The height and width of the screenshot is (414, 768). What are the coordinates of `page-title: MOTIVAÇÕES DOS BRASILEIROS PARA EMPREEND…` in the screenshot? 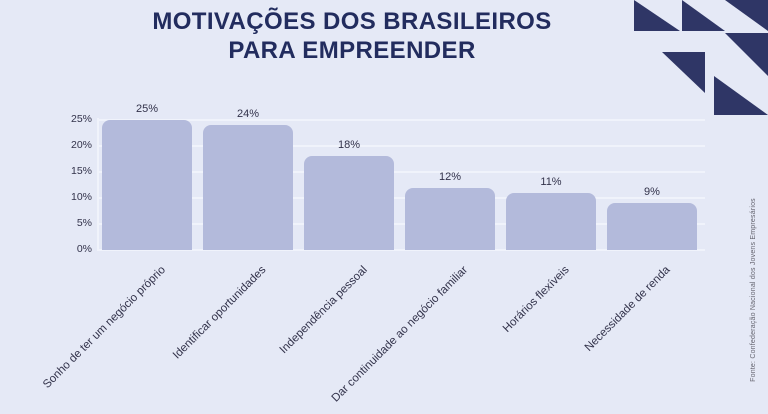 It's located at (352, 36).